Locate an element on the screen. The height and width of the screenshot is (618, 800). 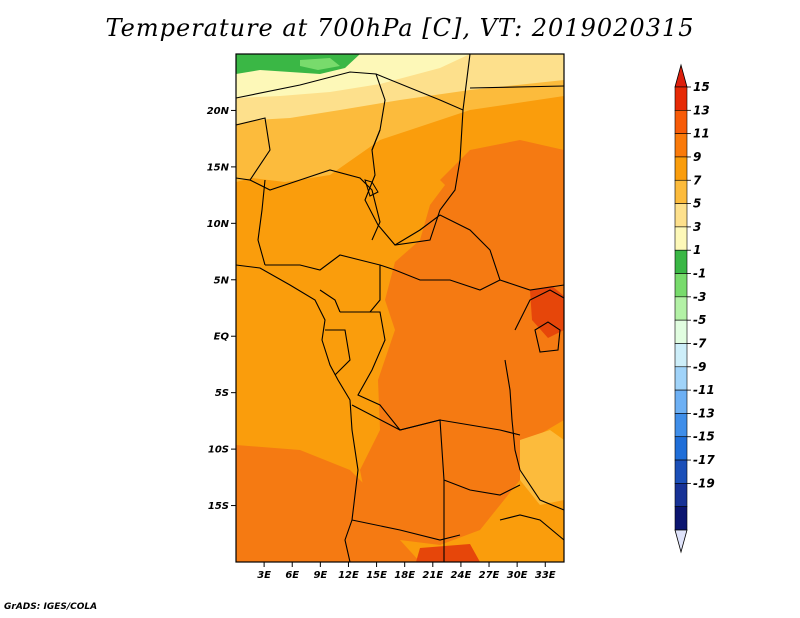
lat-tick-label: 5S is located at coordinates (222, 393).